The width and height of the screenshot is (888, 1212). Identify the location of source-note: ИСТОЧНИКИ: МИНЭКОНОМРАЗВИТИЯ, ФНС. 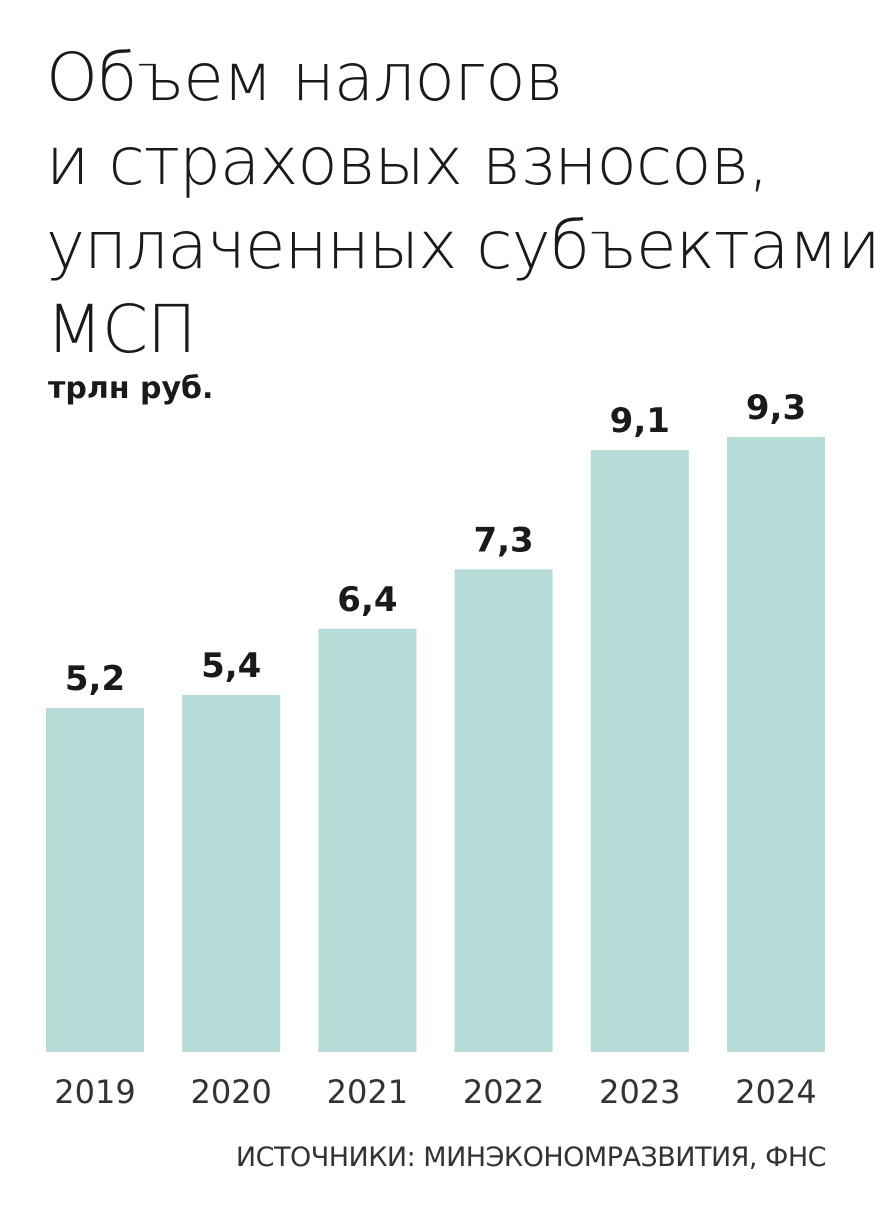
(531, 1157).